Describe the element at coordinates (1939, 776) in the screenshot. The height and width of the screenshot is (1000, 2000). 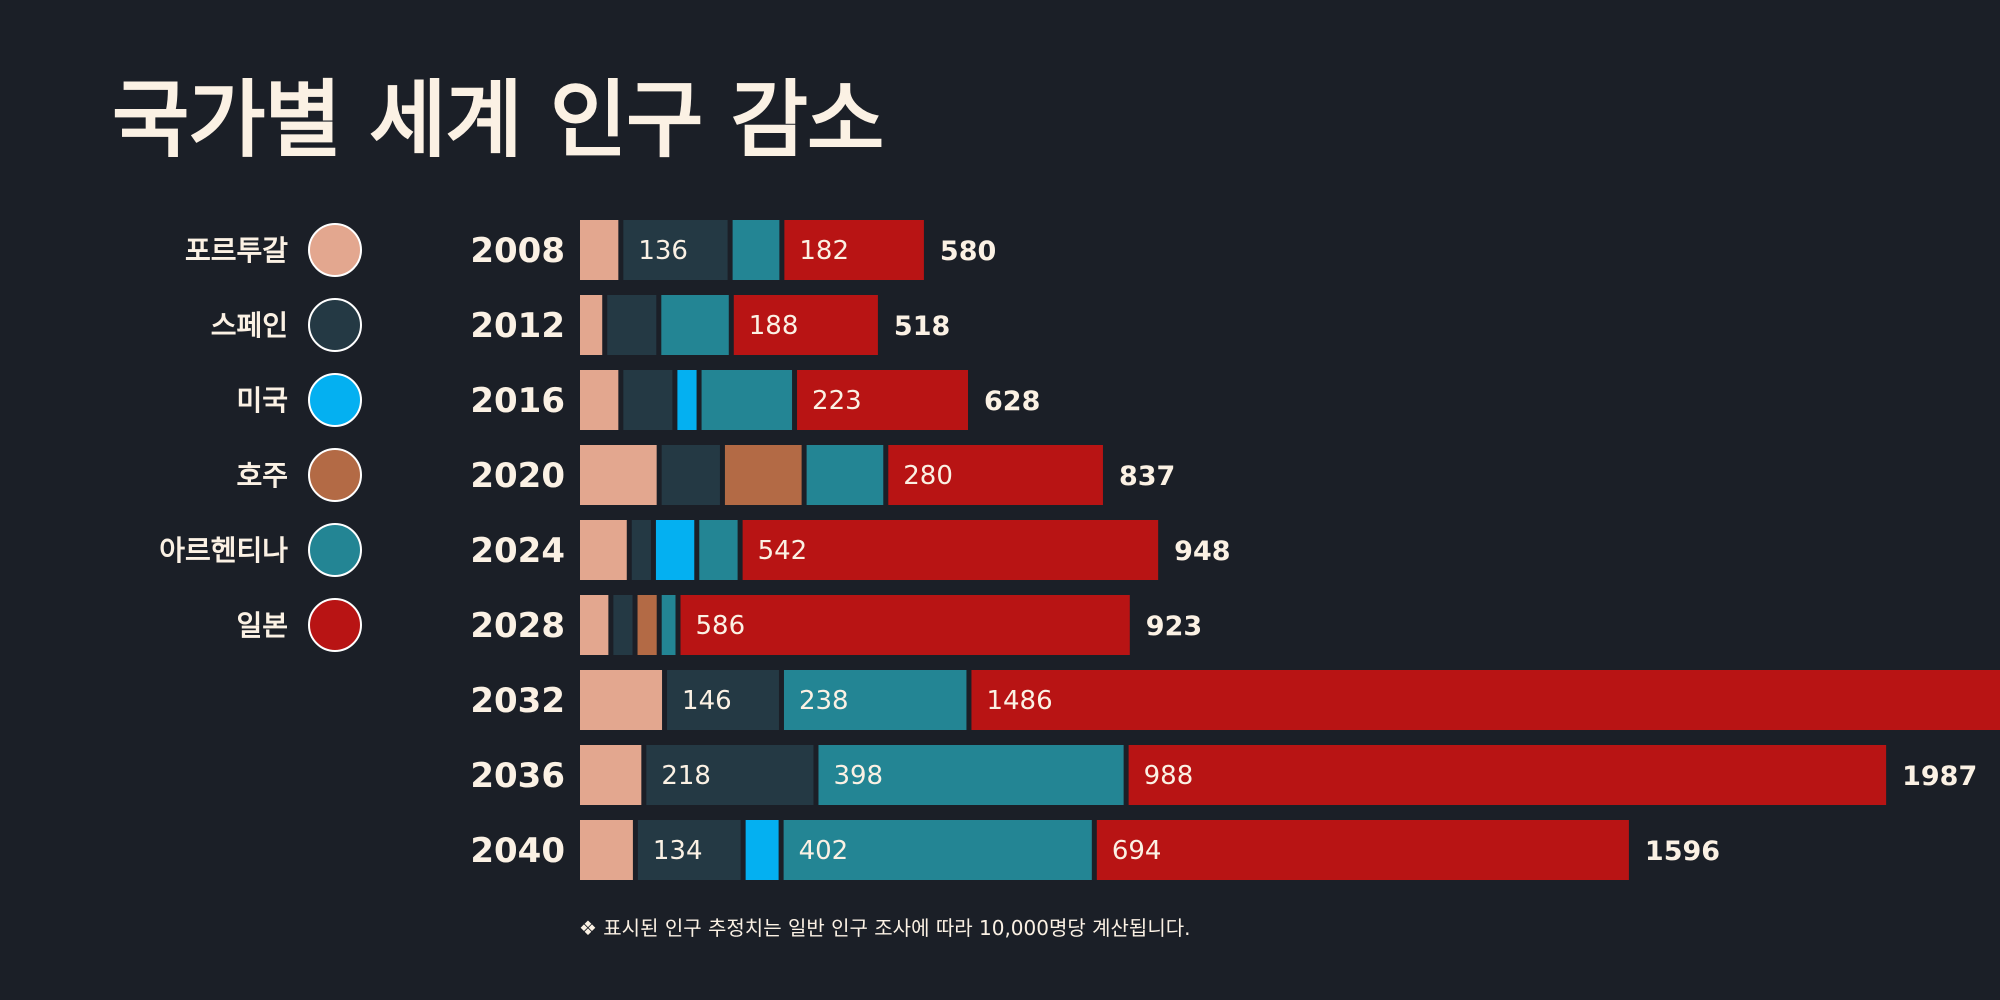
I see `total-value-label: 1987` at that location.